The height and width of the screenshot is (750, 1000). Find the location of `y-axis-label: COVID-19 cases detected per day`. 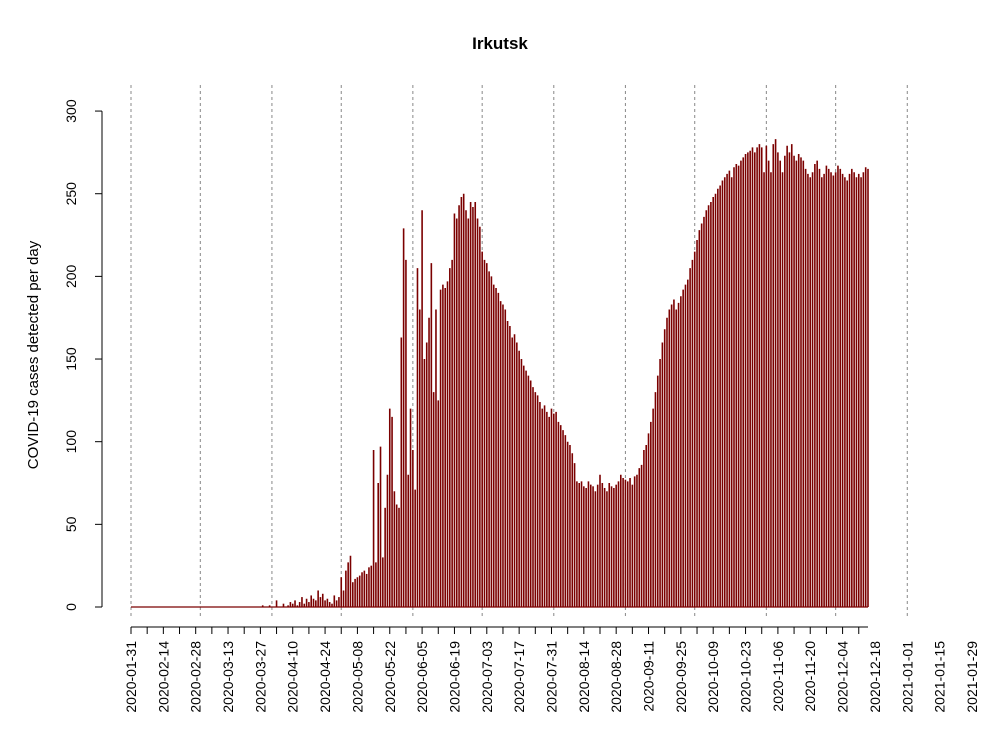

y-axis-label: COVID-19 cases detected per day is located at coordinates (33, 354).